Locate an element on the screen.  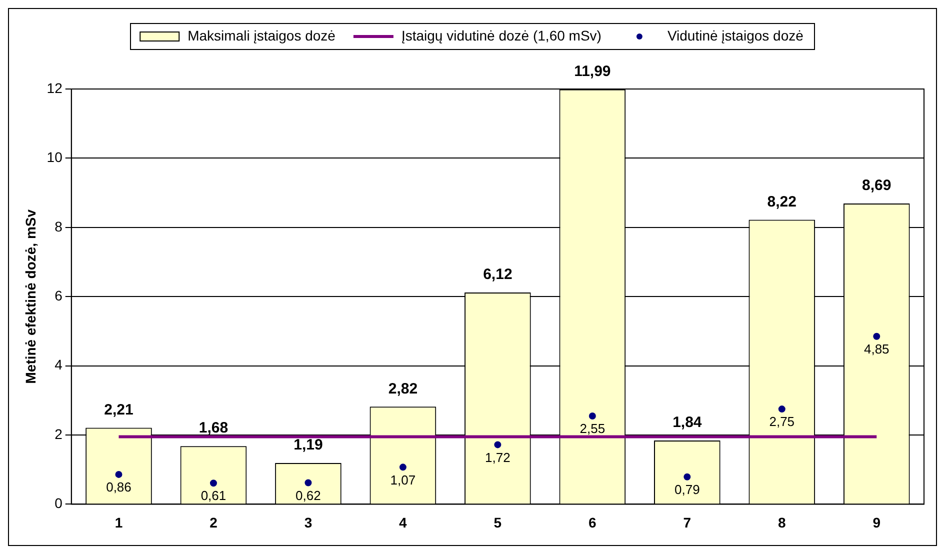
y-axis-title: Metinė efektinė dozė, mSv is located at coordinates (30, 296).